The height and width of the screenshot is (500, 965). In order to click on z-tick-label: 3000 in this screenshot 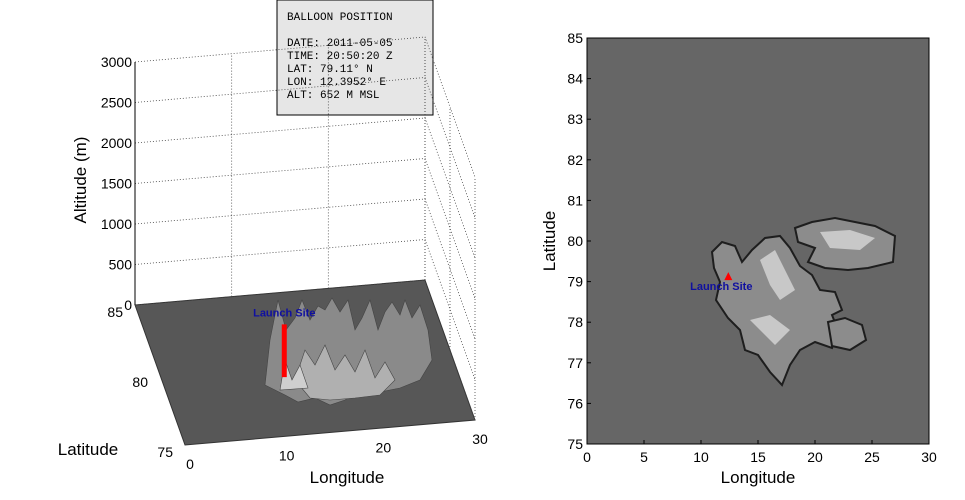, I will do `click(116, 62)`.